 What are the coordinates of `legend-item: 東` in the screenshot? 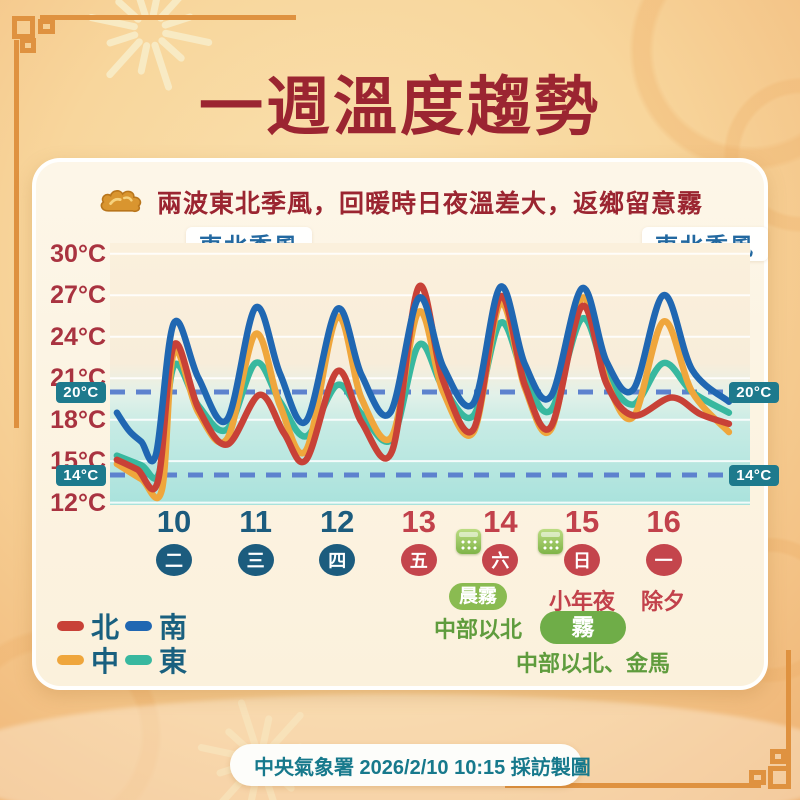 It's located at (156, 660).